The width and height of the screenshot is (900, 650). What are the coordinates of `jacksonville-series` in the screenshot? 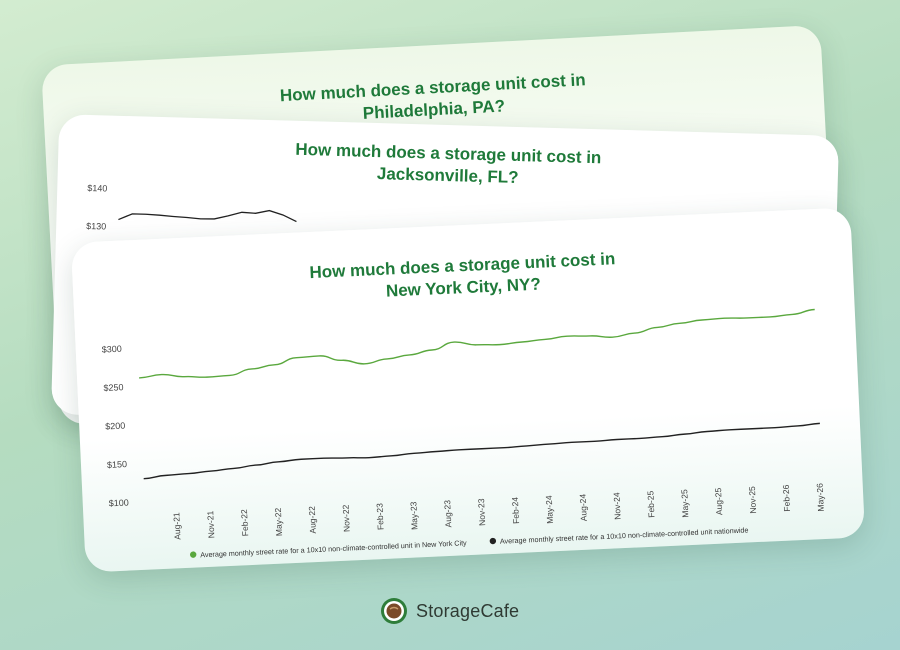 It's located at (207, 216).